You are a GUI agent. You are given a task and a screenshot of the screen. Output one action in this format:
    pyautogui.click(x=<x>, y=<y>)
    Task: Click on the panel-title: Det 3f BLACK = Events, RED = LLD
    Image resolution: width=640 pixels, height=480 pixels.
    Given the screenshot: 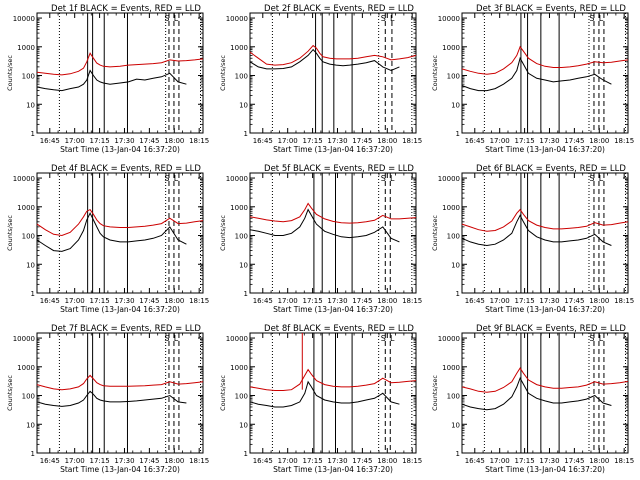 What is the action you would take?
    pyautogui.click(x=551, y=9)
    